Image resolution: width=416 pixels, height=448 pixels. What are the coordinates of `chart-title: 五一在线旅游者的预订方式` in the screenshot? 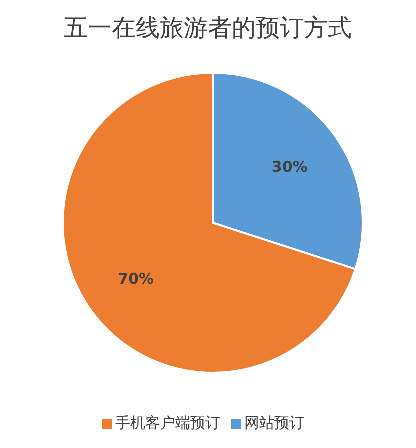 It's located at (208, 28).